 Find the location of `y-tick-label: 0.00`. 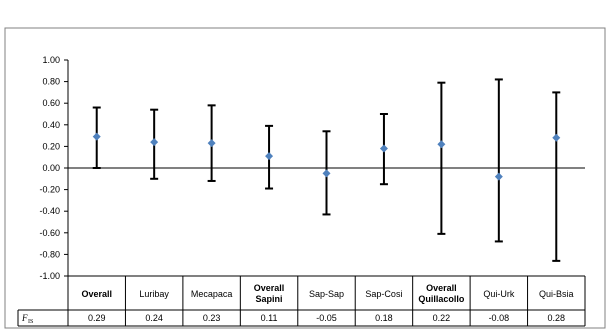

y-tick-label: 0.00 is located at coordinates (51, 168).